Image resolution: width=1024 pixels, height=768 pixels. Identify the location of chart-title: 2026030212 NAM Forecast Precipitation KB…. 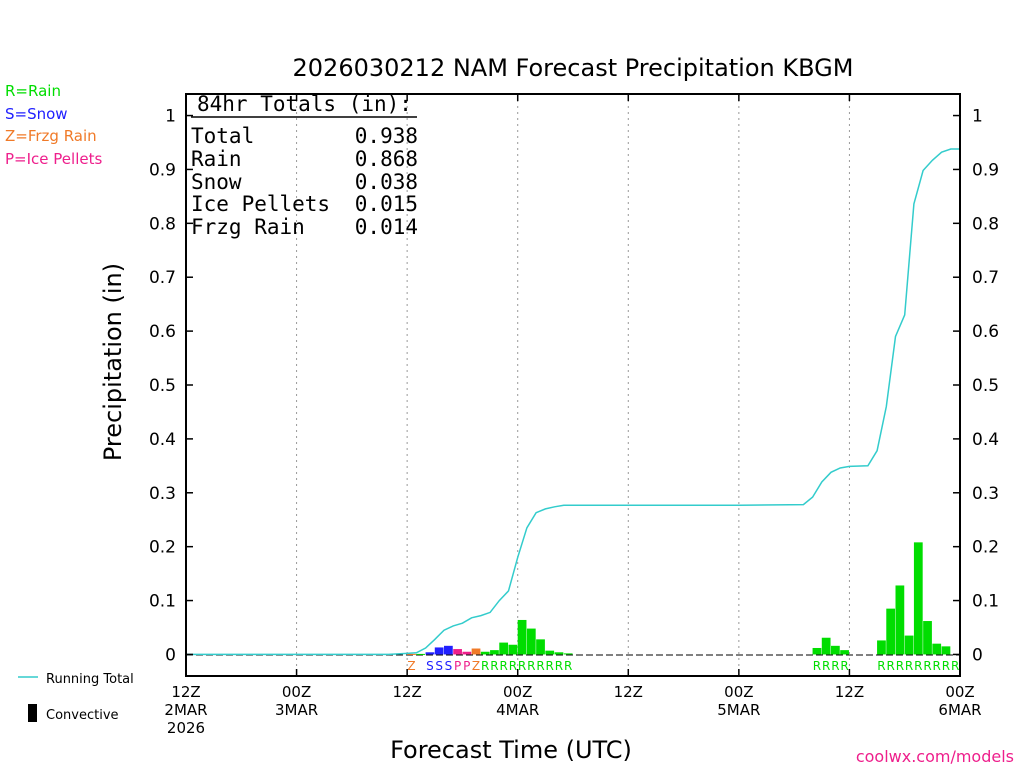
(573, 68).